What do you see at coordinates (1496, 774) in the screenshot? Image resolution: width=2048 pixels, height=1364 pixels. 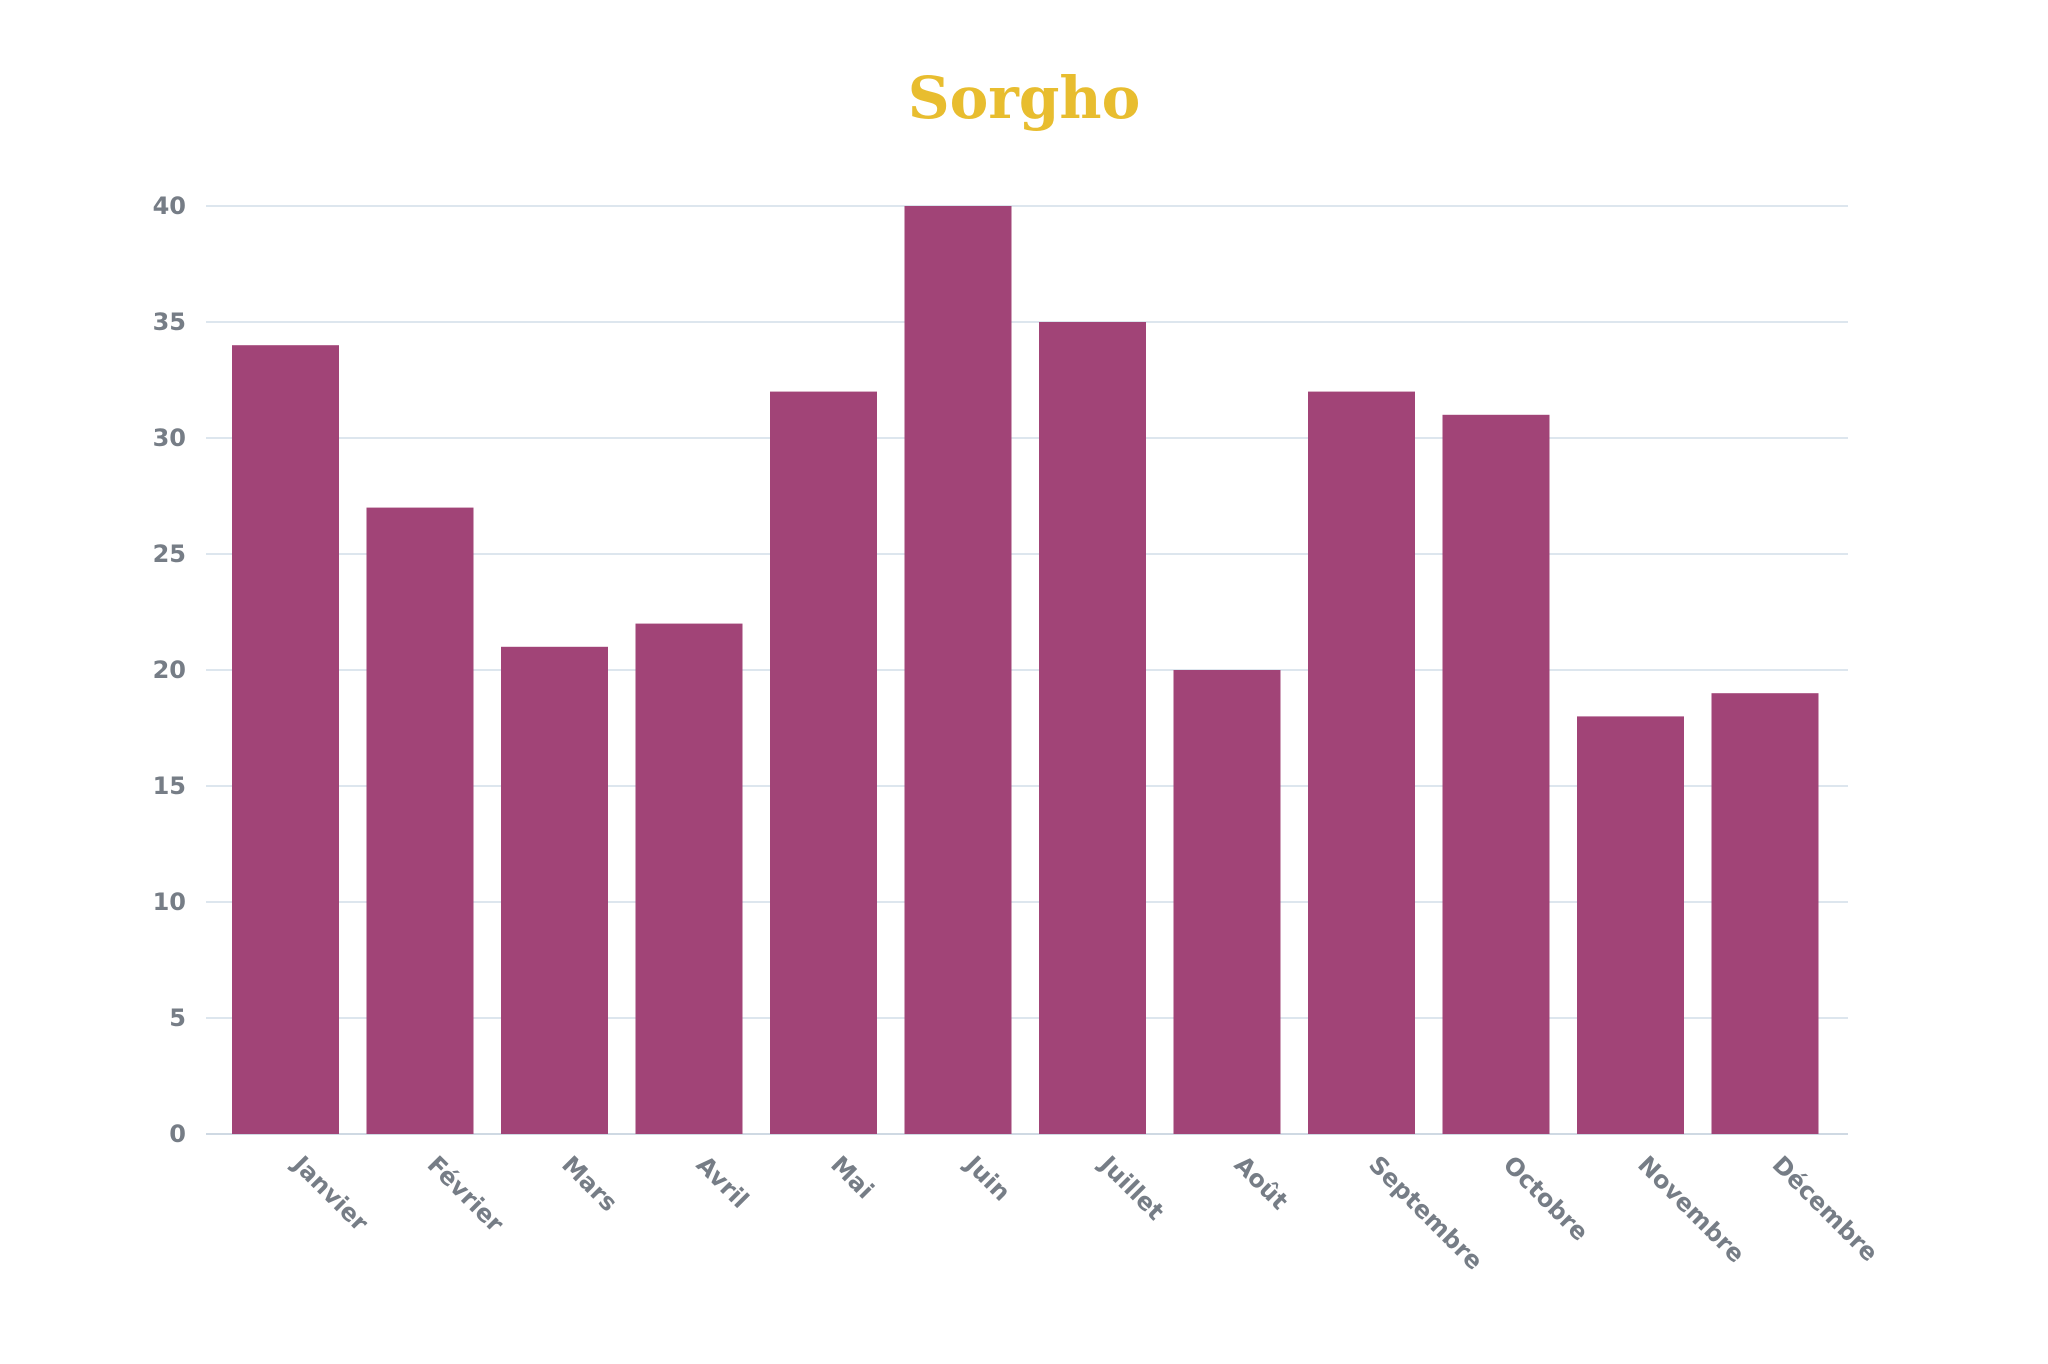 I see `bar-octobre` at bounding box center [1496, 774].